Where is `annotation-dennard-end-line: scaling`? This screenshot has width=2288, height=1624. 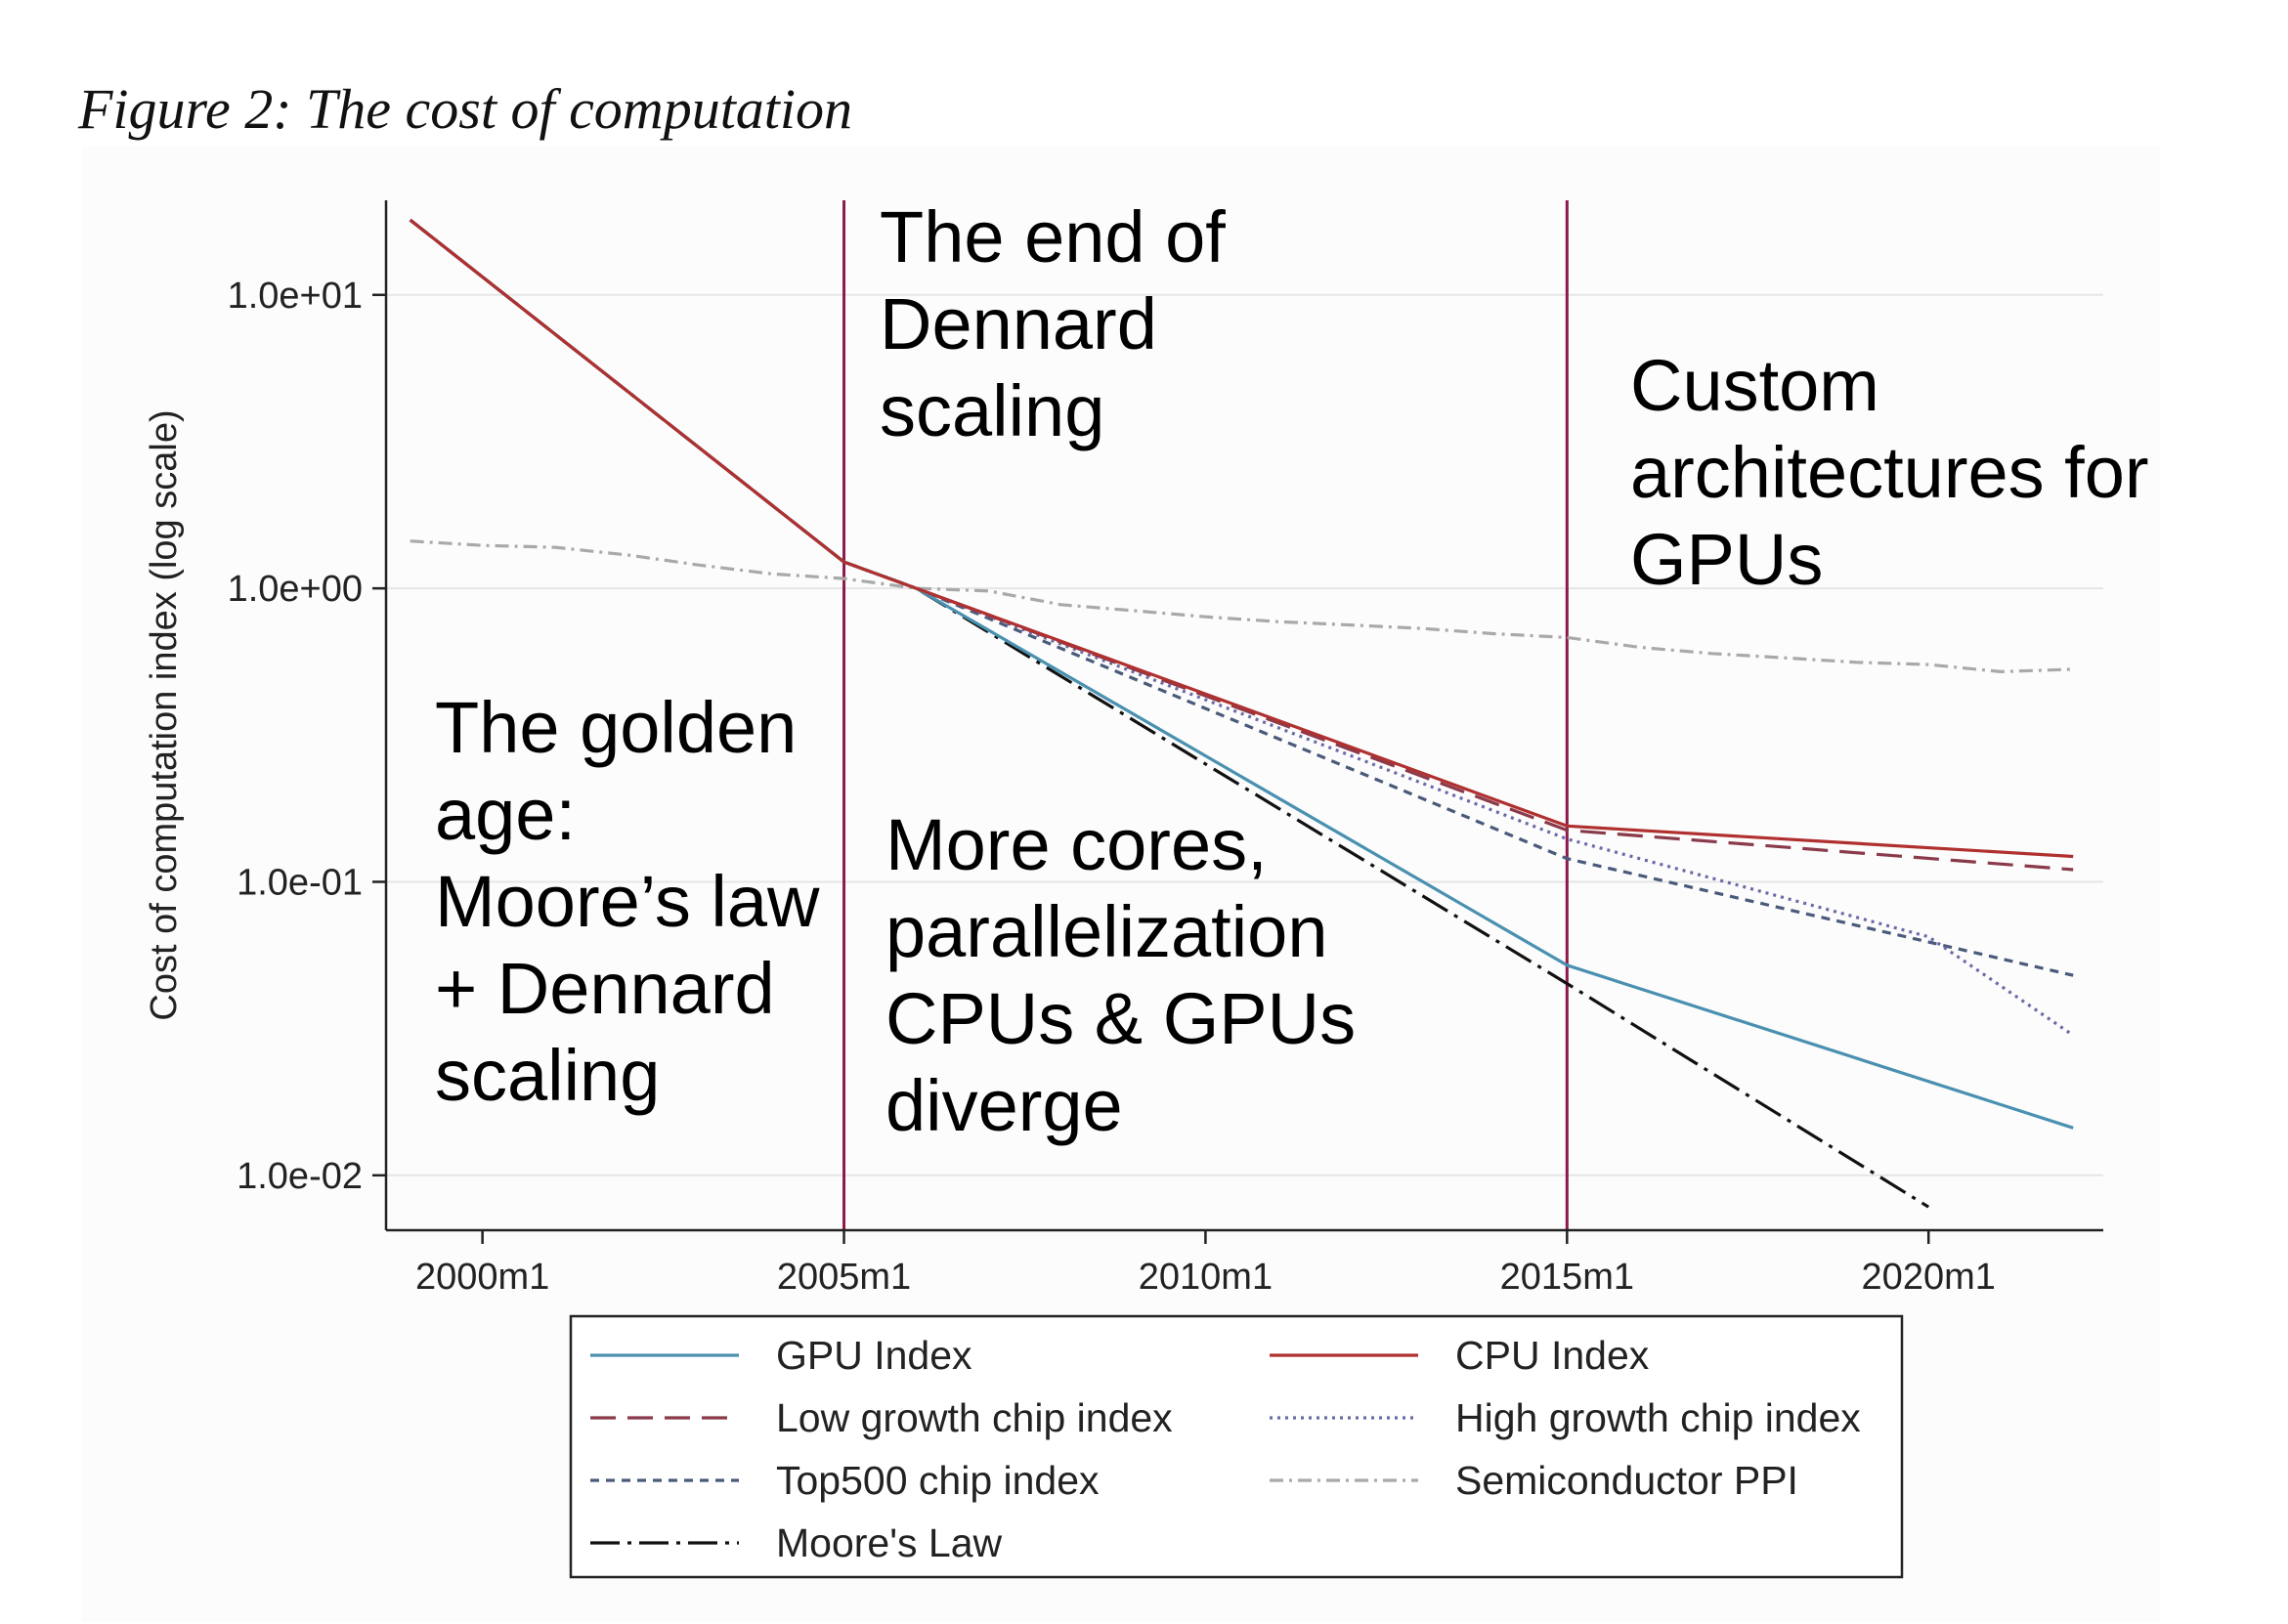
annotation-dennard-end-line: scaling is located at coordinates (992, 411).